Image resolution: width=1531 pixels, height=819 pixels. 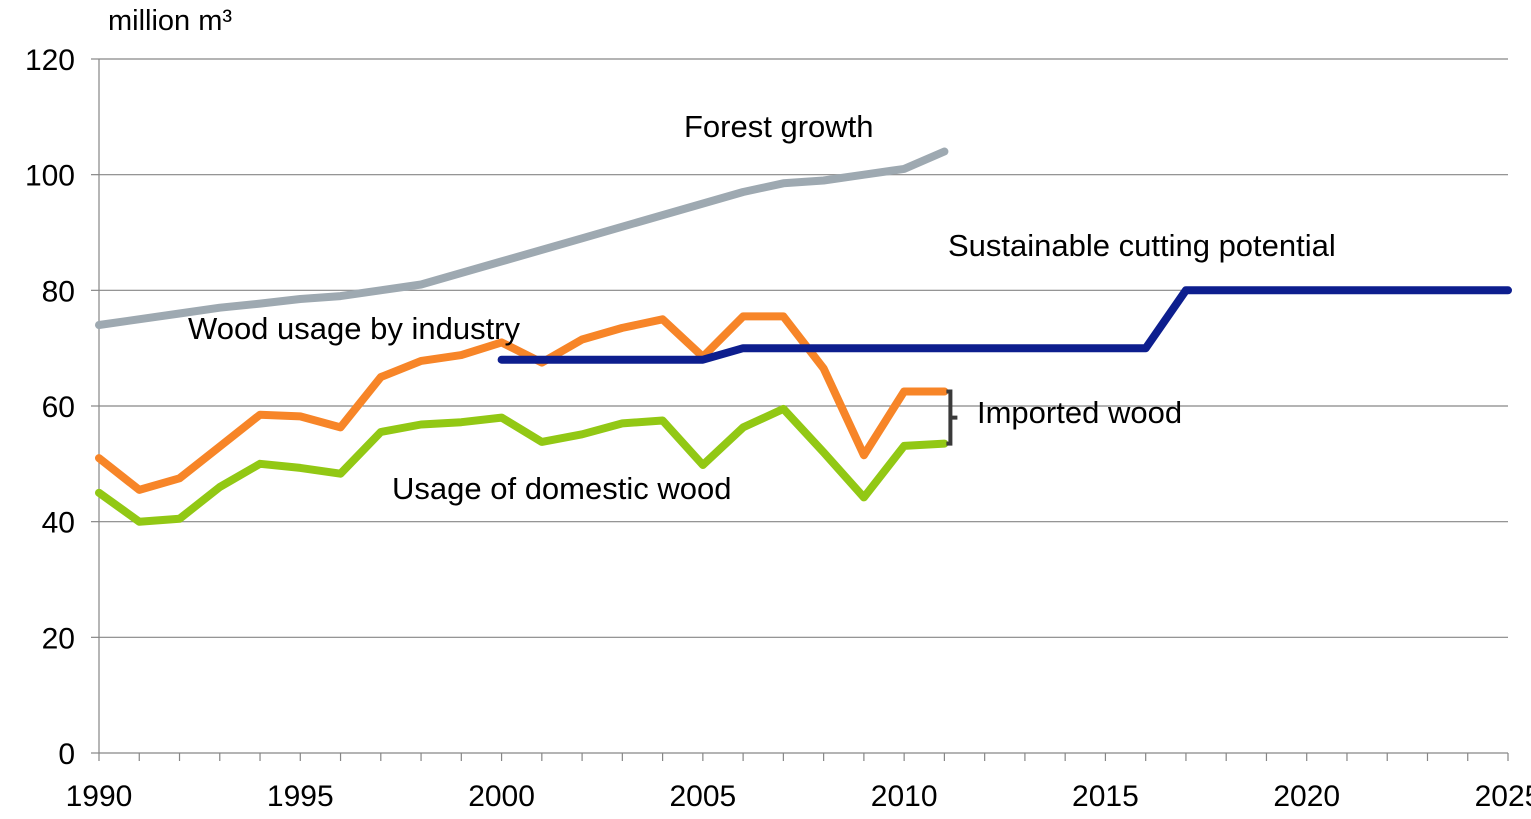 I want to click on x-tick-label-1990: 1990, so click(x=99, y=796).